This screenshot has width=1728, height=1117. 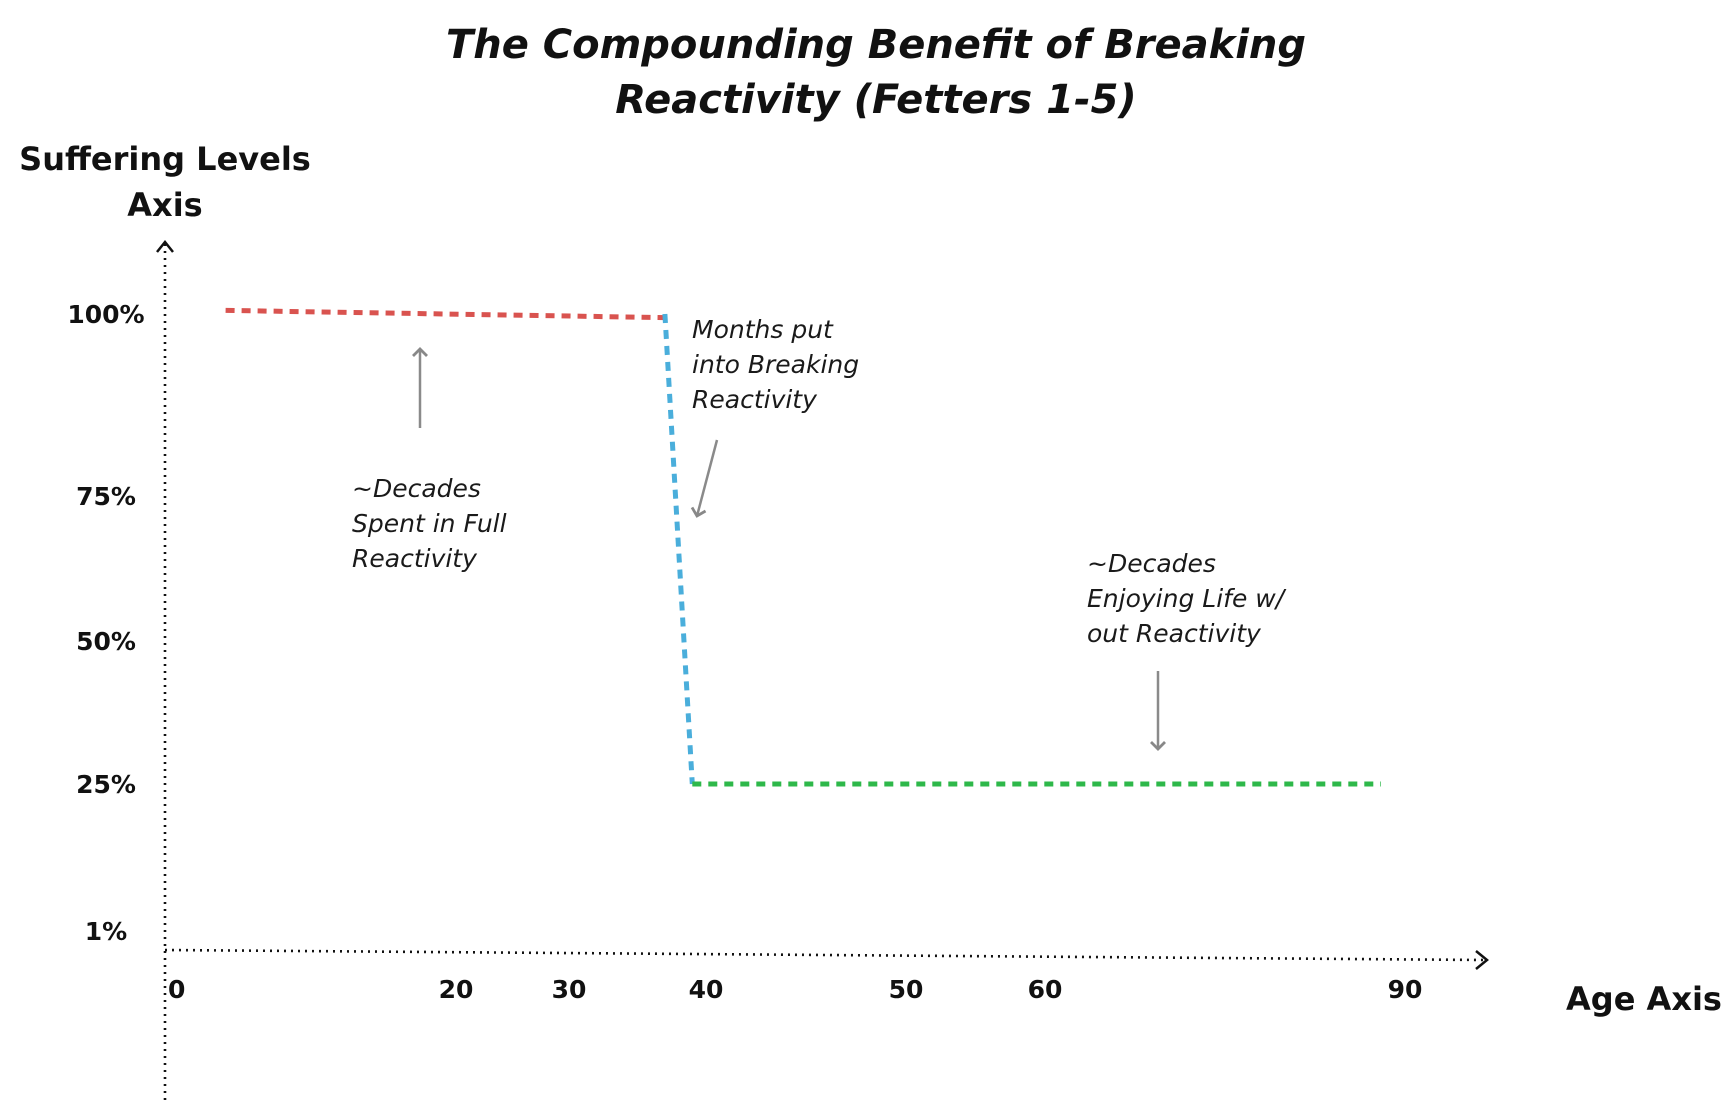 I want to click on x-tick-labels: 0 20 30 40 50 60 90, so click(x=795, y=989).